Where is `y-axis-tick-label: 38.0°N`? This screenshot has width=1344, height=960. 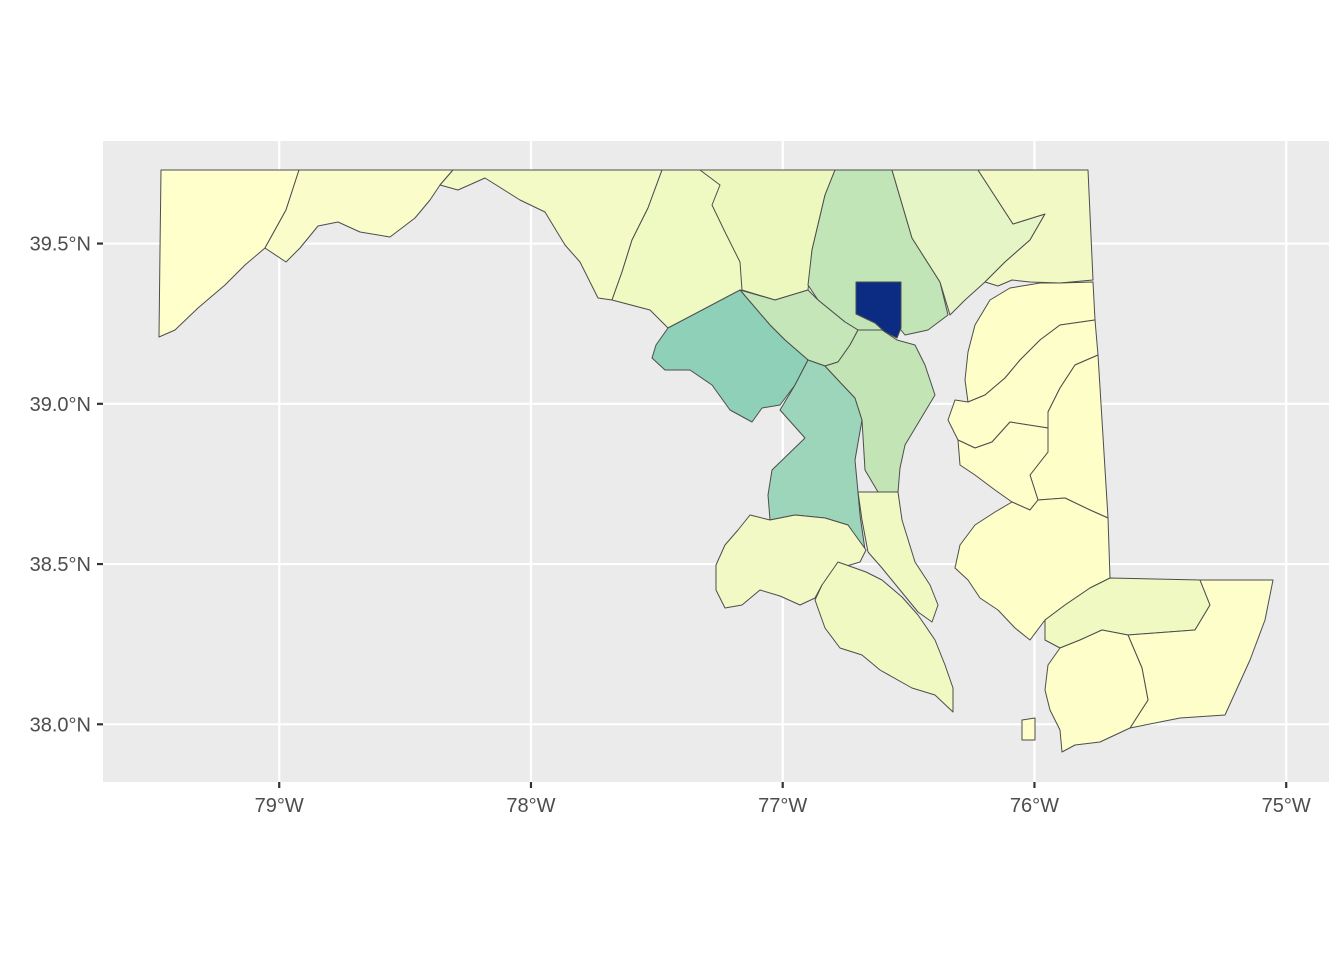 y-axis-tick-label: 38.0°N is located at coordinates (60, 725).